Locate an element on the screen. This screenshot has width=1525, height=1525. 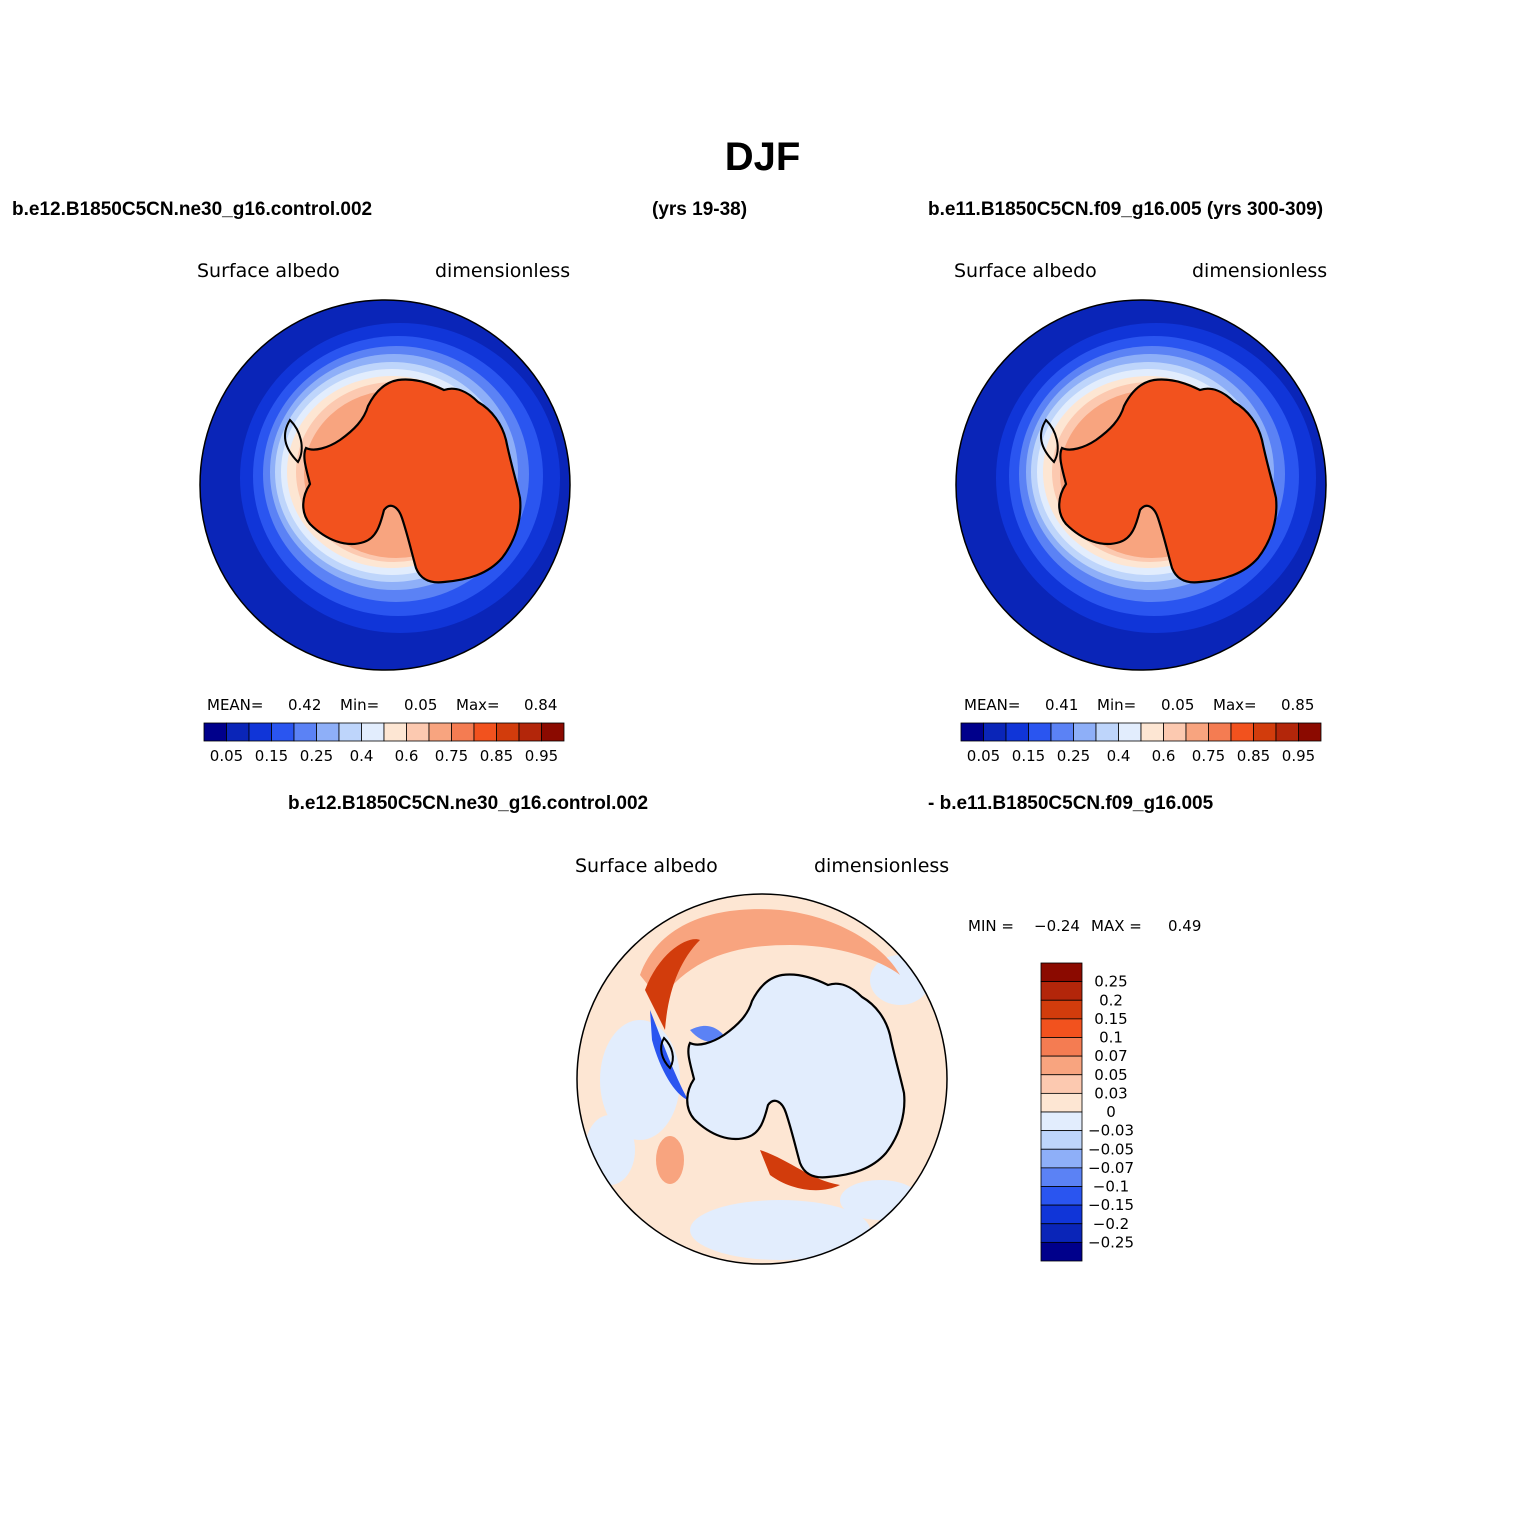
panel3-colorbar-tick-label: −0.07 is located at coordinates (1111, 1168).